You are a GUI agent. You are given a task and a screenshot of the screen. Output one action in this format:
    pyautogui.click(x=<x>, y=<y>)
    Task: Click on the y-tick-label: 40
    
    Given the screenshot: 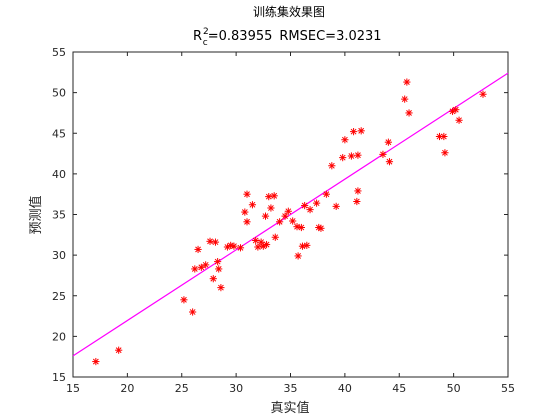 What is the action you would take?
    pyautogui.click(x=59, y=174)
    